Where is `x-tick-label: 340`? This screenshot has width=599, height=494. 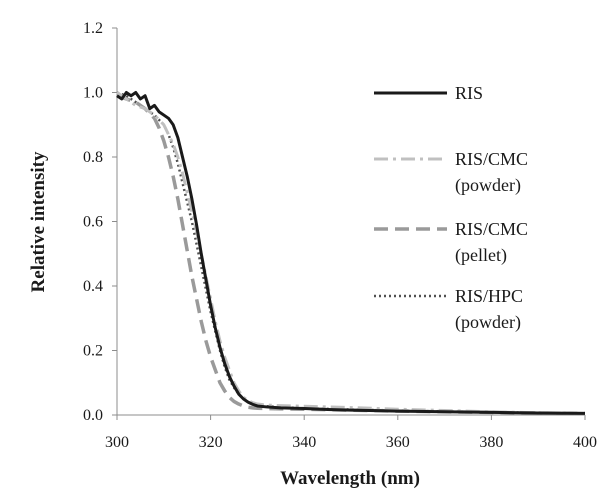
x-tick-label: 340 is located at coordinates (304, 442).